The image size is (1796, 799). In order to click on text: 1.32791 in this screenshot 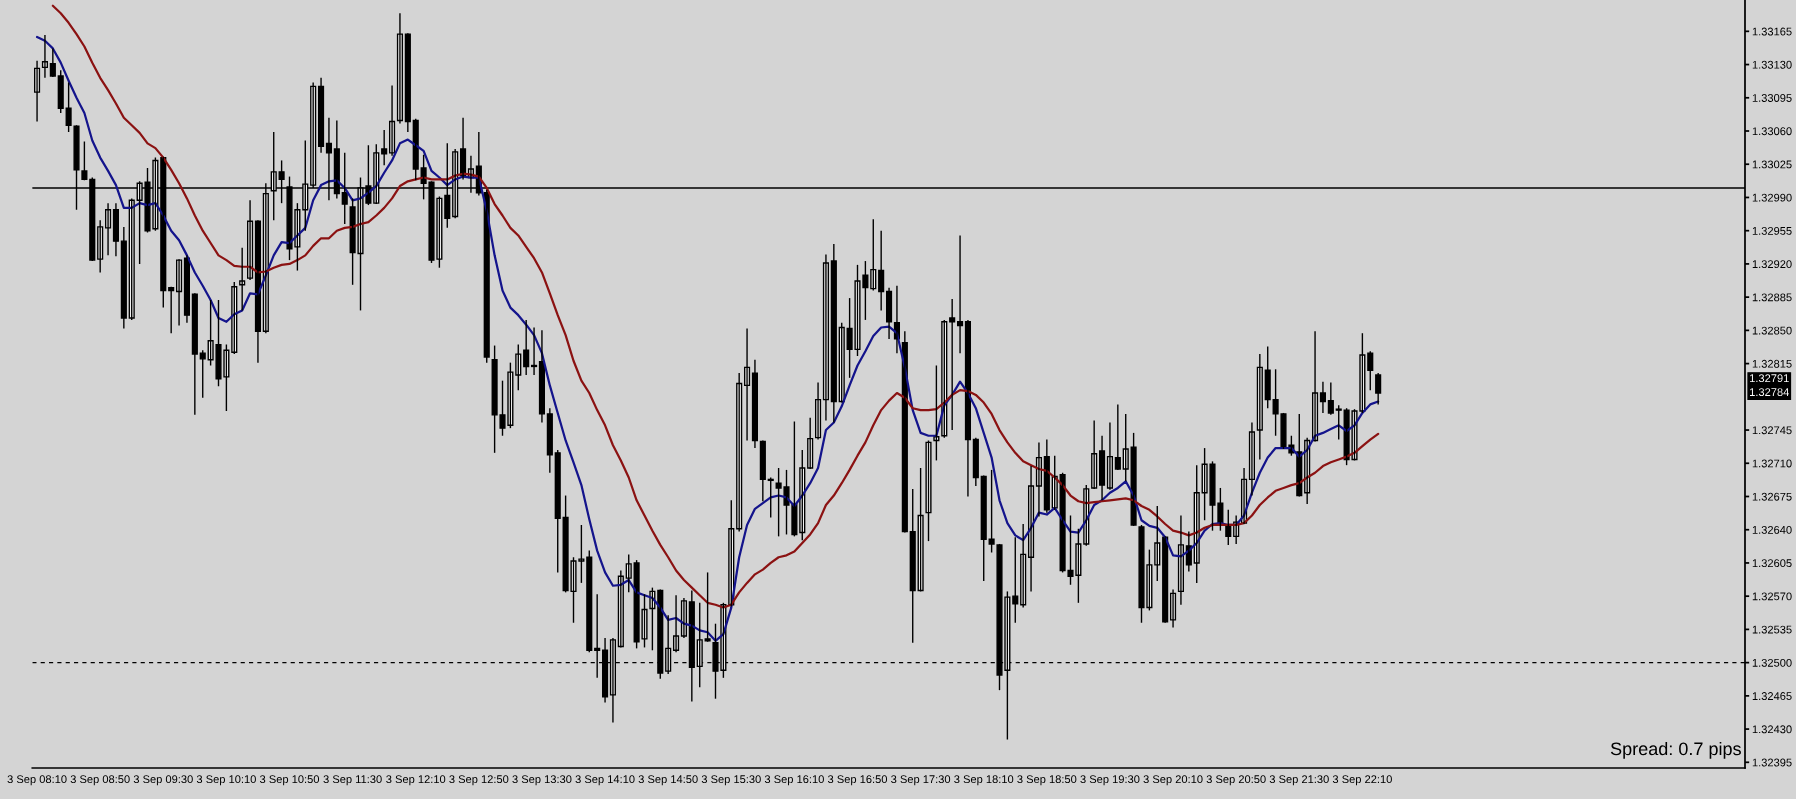, I will do `click(1769, 378)`.